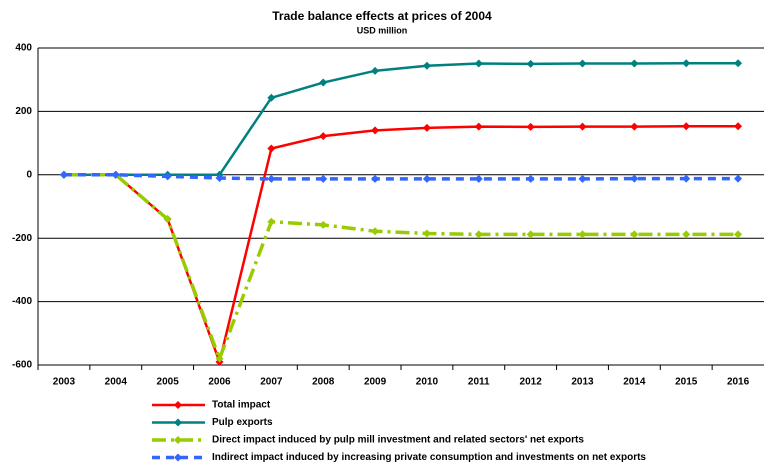  I want to click on x-tick-label: 2013, so click(582, 382).